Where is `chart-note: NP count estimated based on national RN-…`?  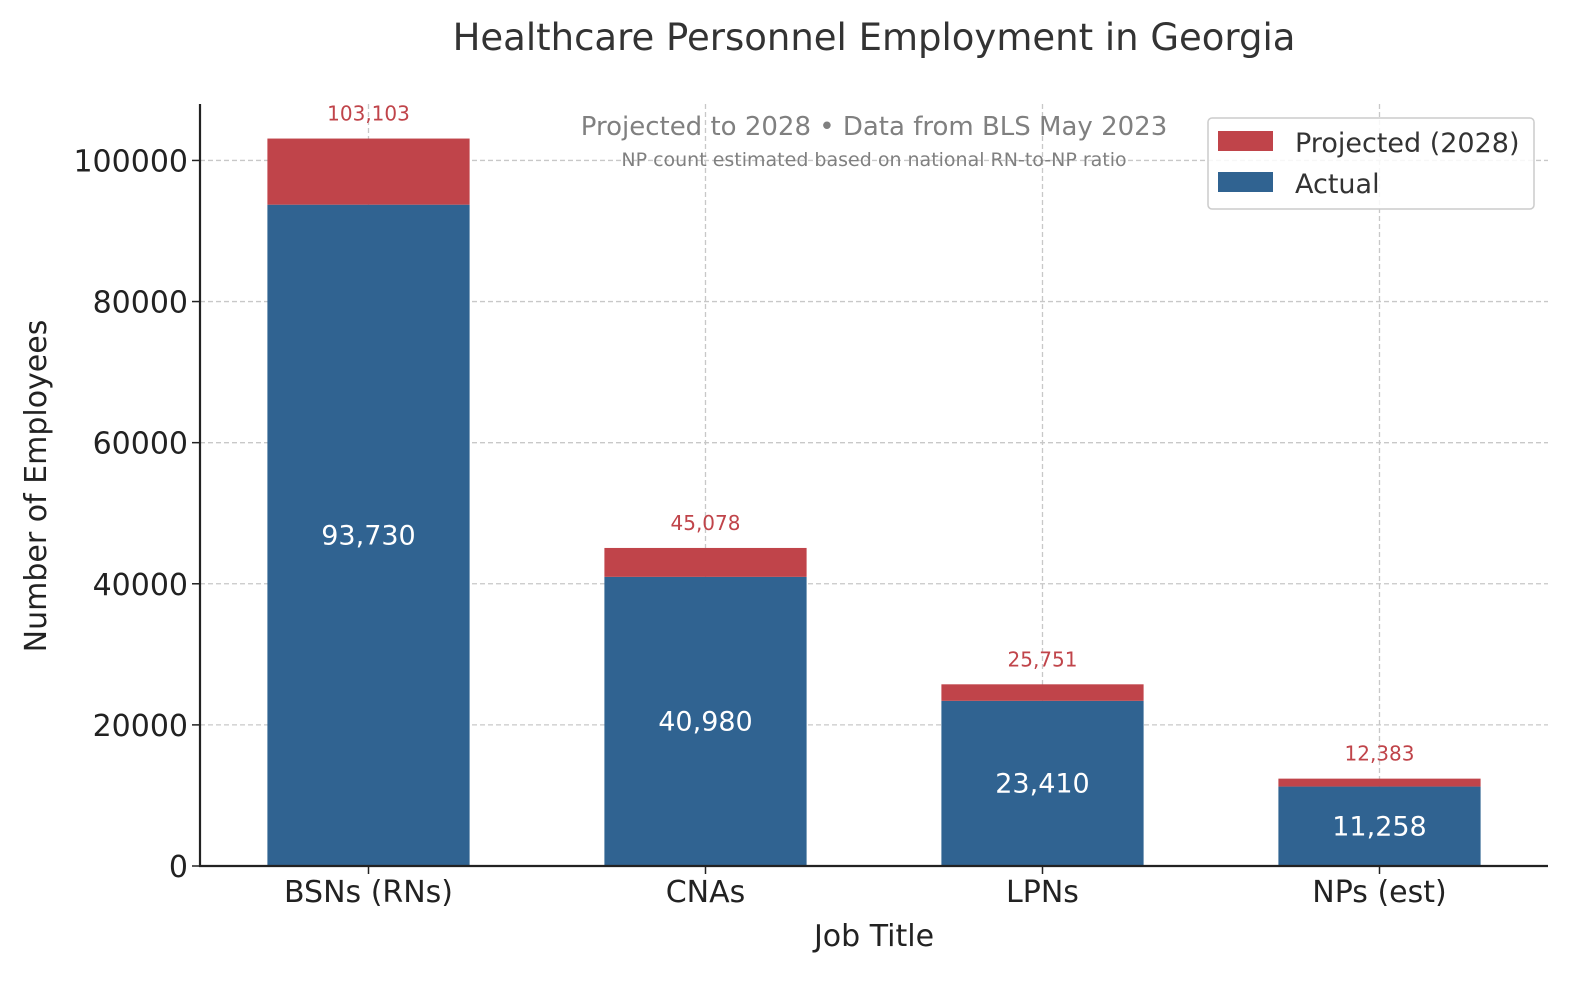
chart-note: NP count estimated based on national RN-… is located at coordinates (873, 160).